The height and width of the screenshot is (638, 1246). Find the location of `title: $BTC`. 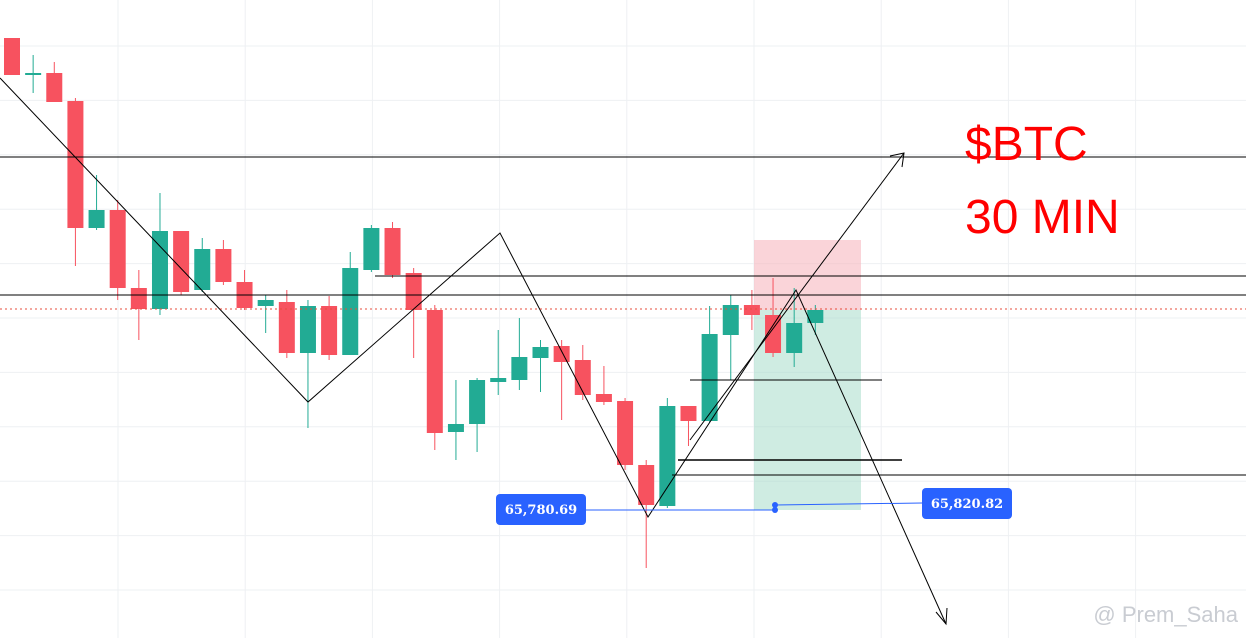

title: $BTC is located at coordinates (1026, 144).